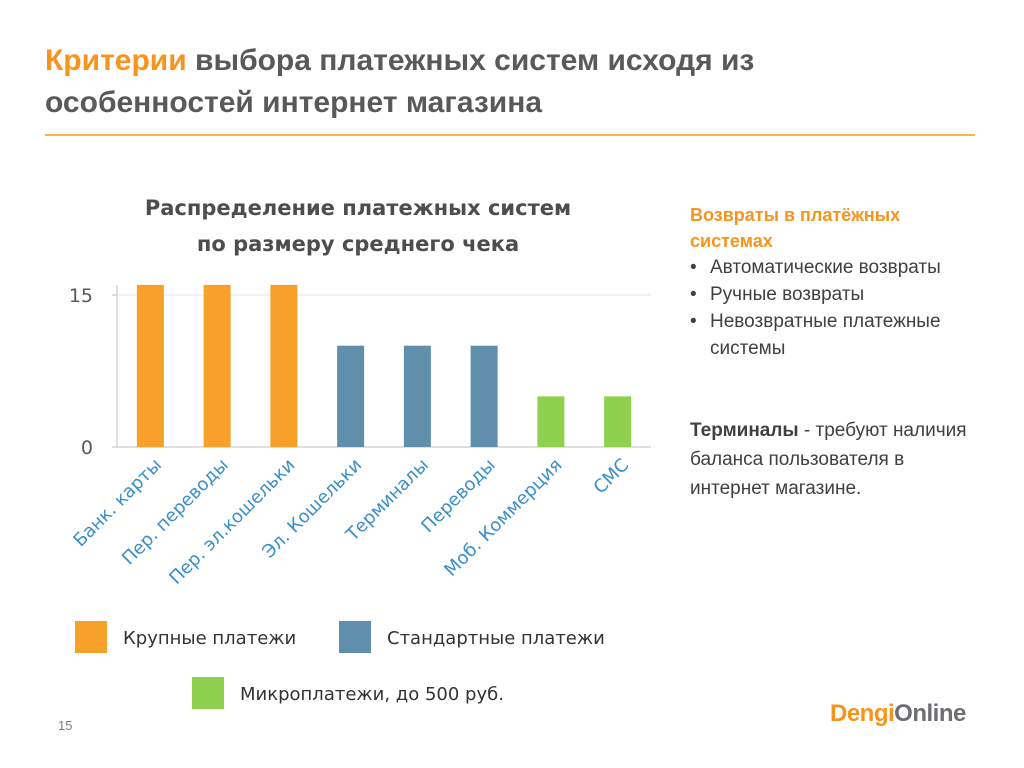 The image size is (1024, 768). What do you see at coordinates (87, 448) in the screenshot?
I see `y-tick-label: 0` at bounding box center [87, 448].